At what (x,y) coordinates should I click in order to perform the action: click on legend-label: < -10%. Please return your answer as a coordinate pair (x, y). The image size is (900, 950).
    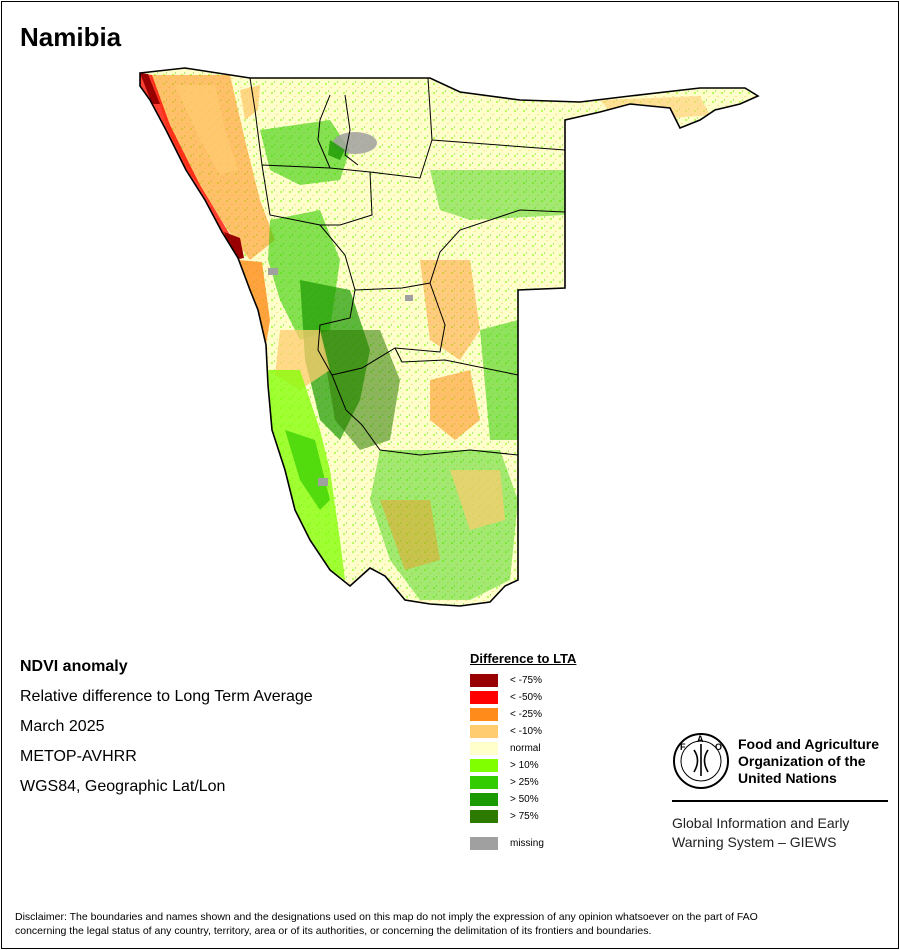
    Looking at the image, I should click on (526, 731).